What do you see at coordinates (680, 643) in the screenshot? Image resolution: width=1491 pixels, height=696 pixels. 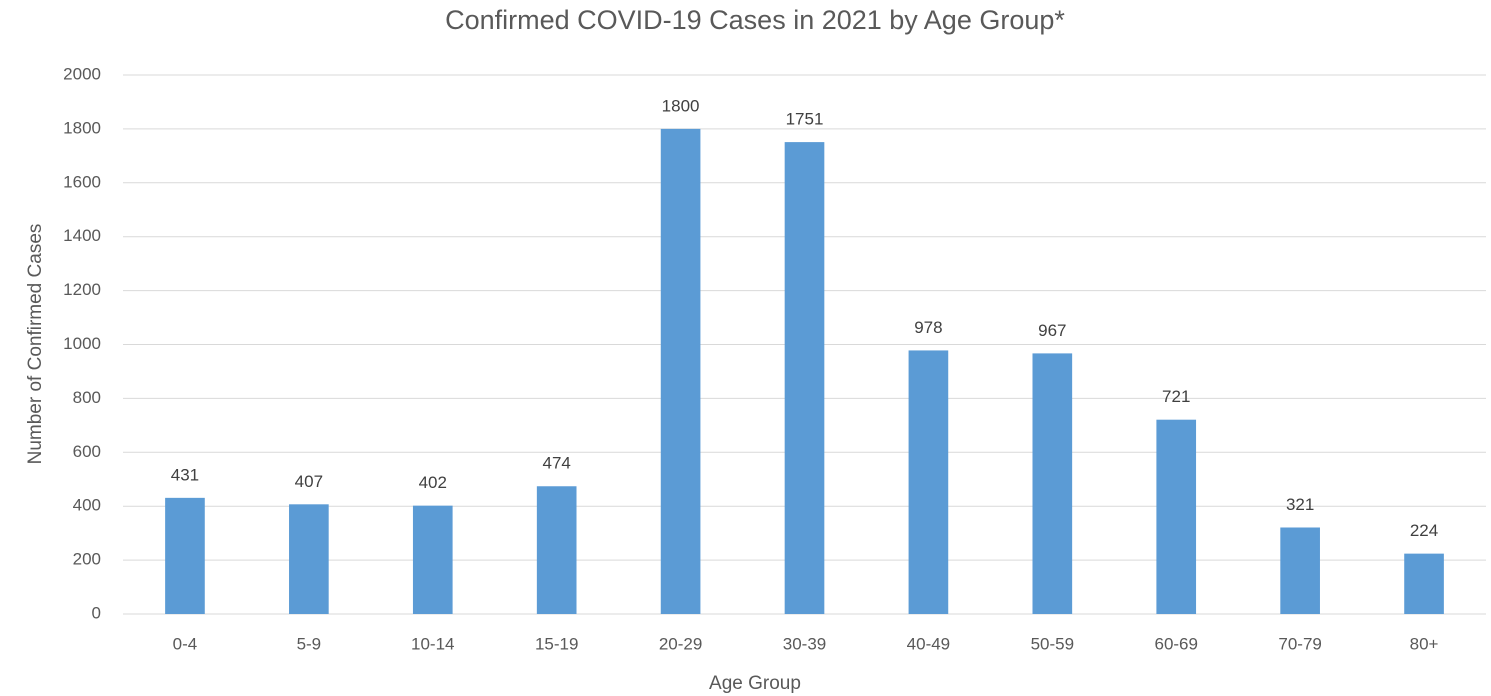 I see `x-tick-label: 20-29` at bounding box center [680, 643].